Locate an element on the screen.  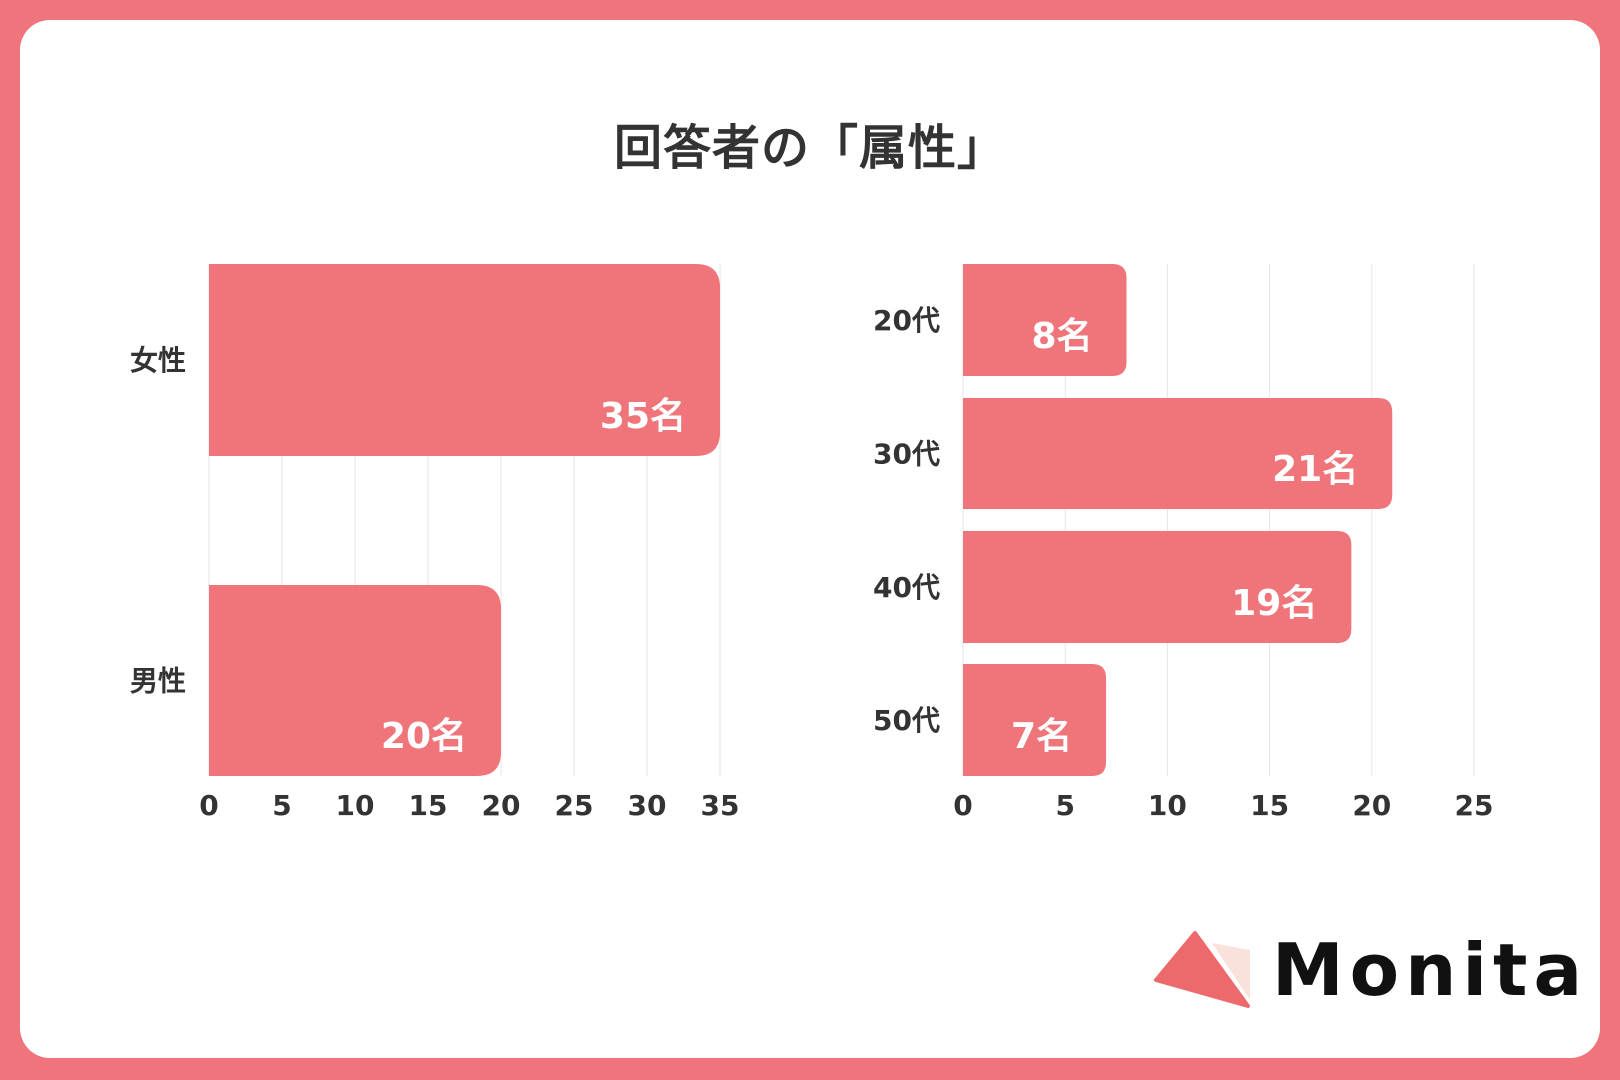
monita-logo-icon is located at coordinates (1202, 969).